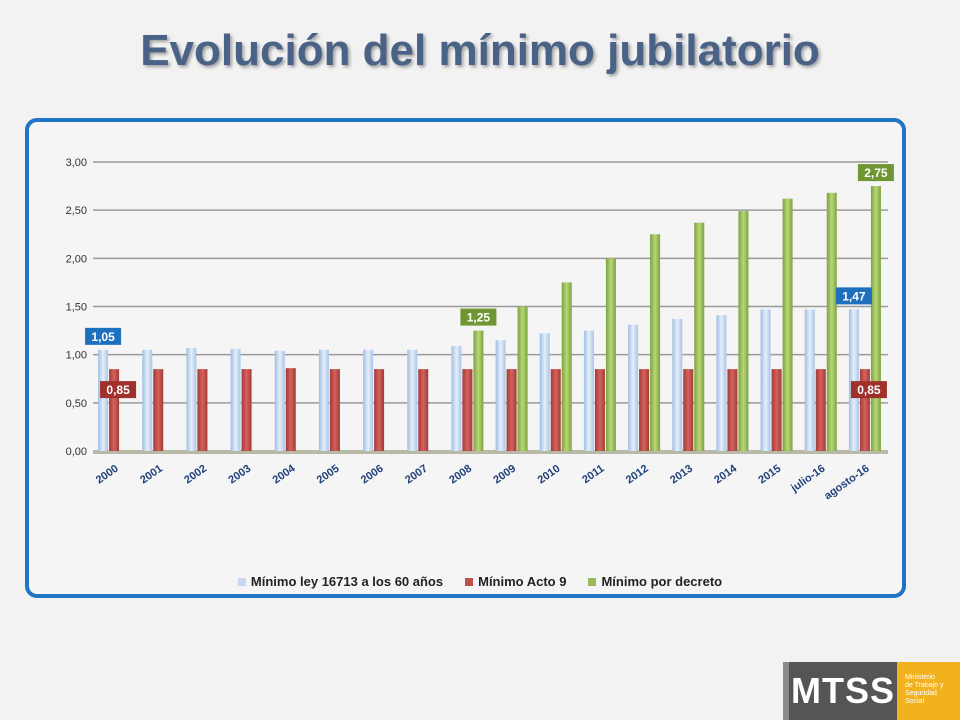  I want to click on legend-item-decreto: Mínimo por decreto, so click(655, 581).